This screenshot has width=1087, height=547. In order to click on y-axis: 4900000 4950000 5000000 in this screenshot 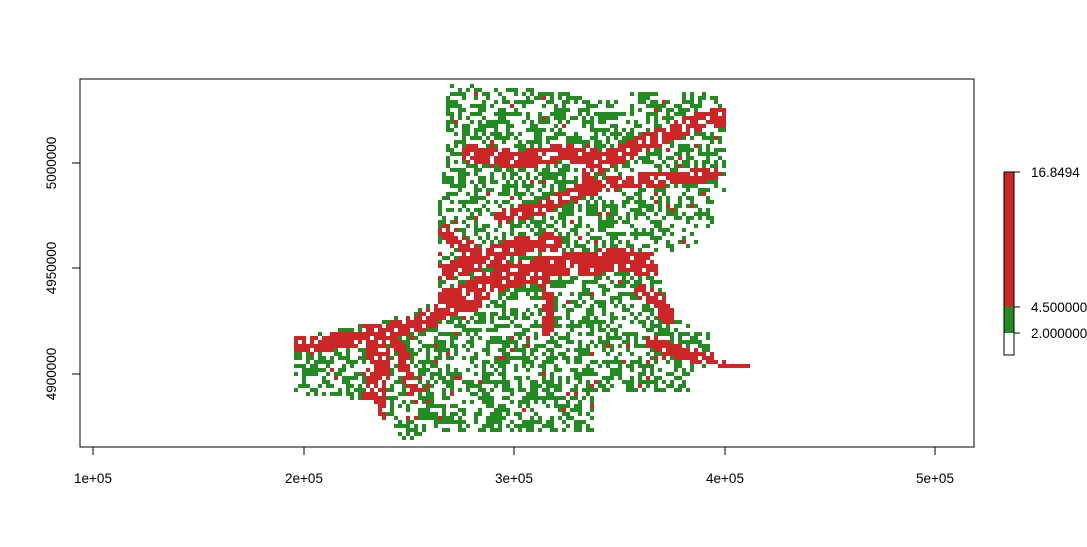, I will do `click(62, 269)`.